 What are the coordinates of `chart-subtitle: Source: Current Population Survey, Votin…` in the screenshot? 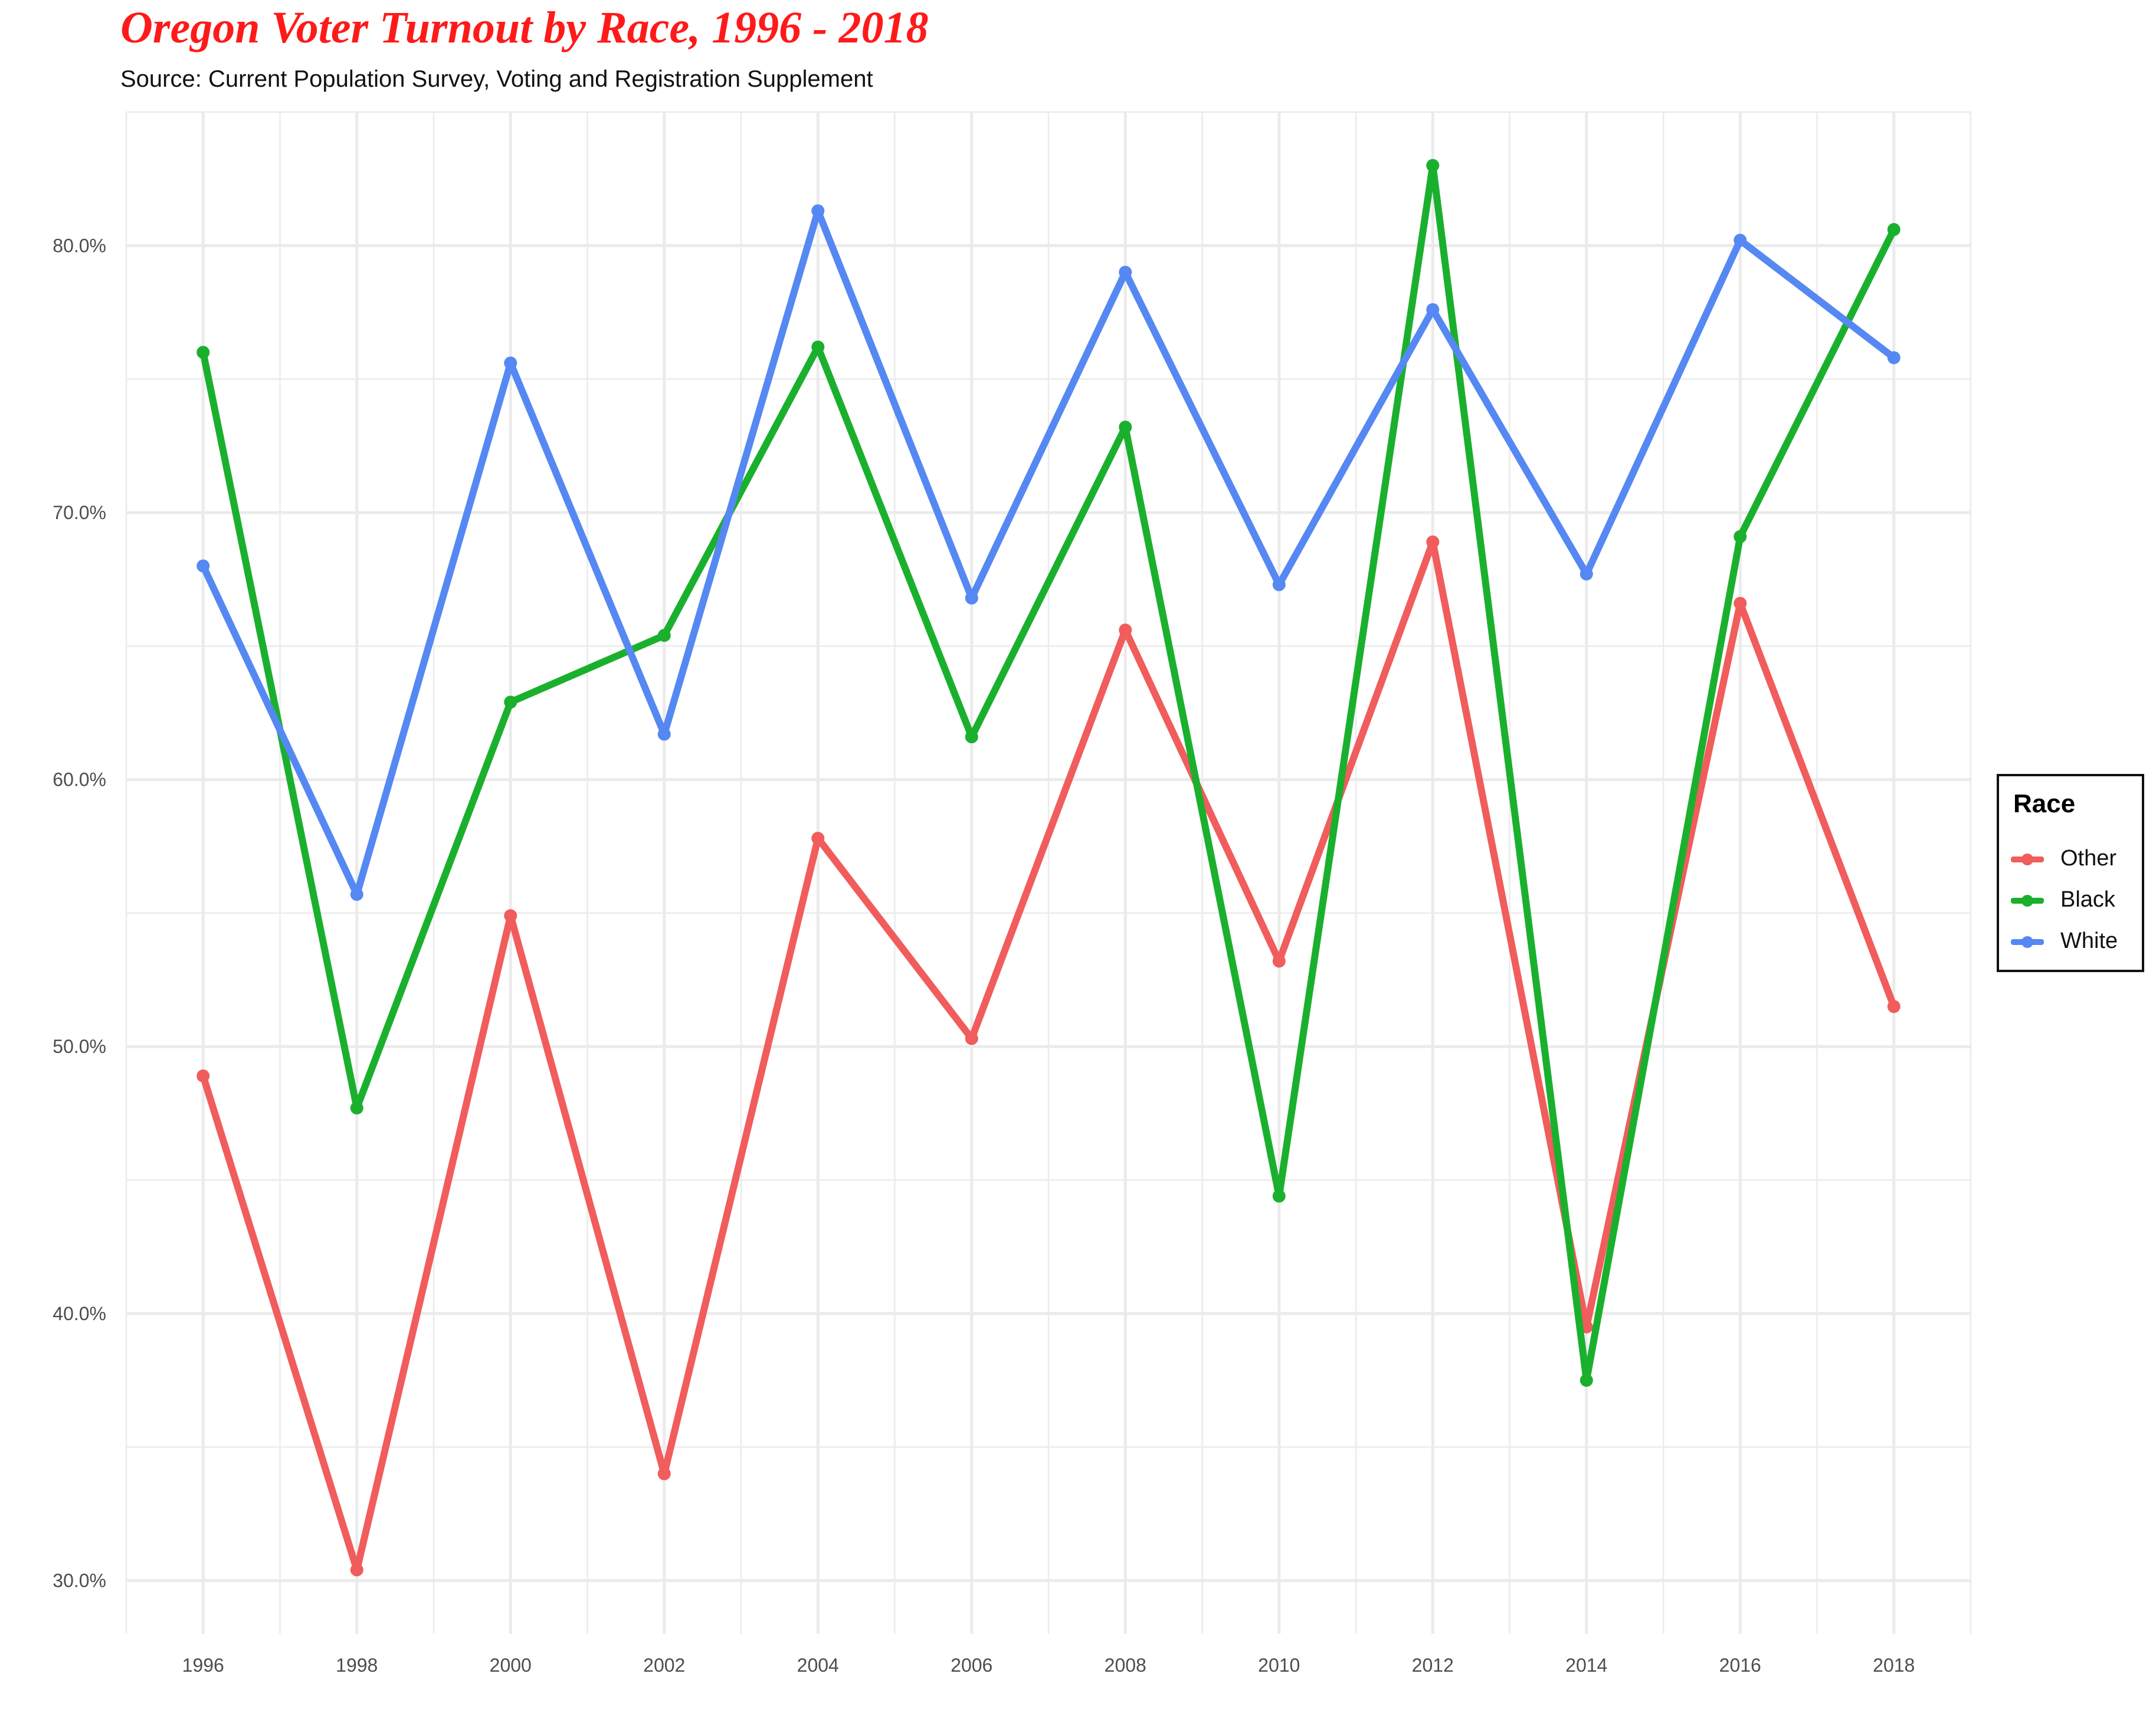 It's located at (496, 79).